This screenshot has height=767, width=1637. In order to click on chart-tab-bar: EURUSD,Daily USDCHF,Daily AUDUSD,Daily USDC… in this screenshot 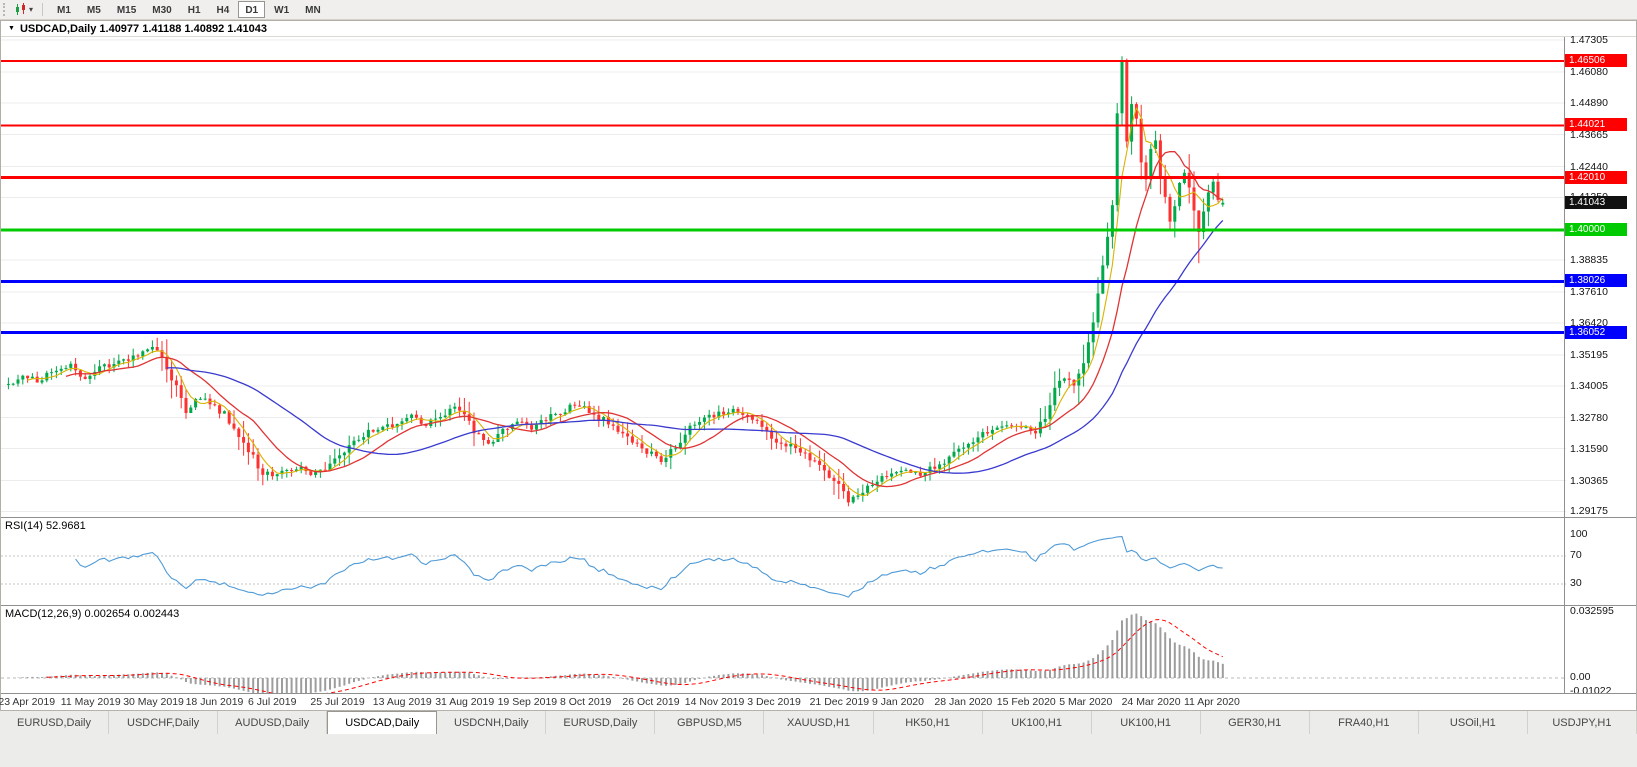, I will do `click(818, 722)`.